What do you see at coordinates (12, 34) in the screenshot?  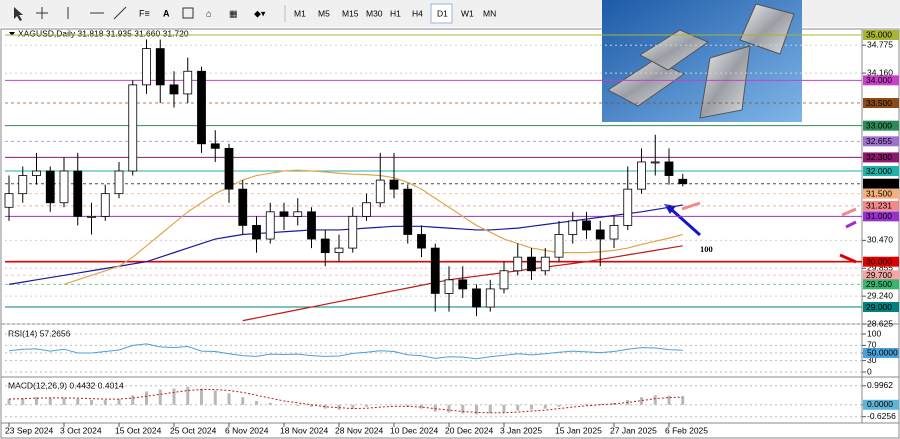 I see `collapse-icon` at bounding box center [12, 34].